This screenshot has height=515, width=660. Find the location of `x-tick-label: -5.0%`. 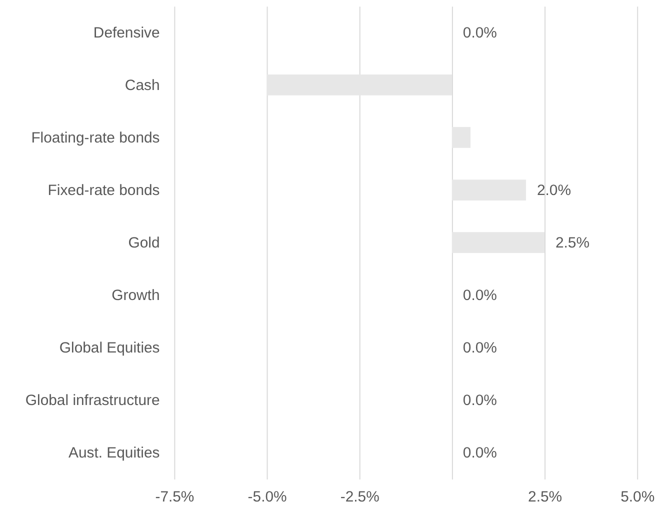

x-tick-label: -5.0% is located at coordinates (267, 497).